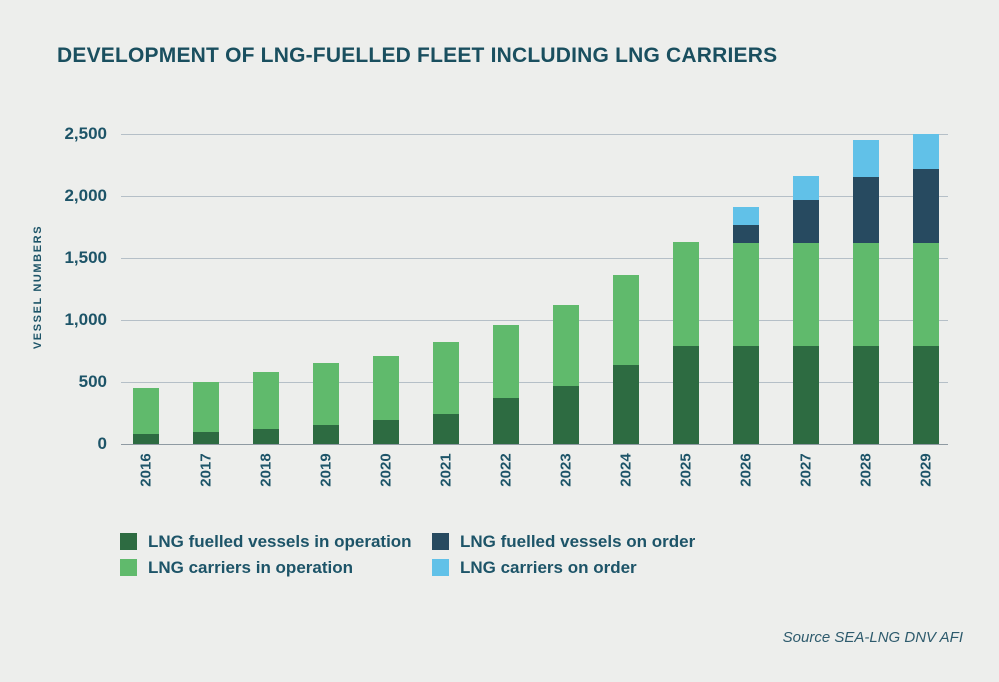 This screenshot has height=682, width=999. I want to click on x-tick-2022: 2022, so click(506, 470).